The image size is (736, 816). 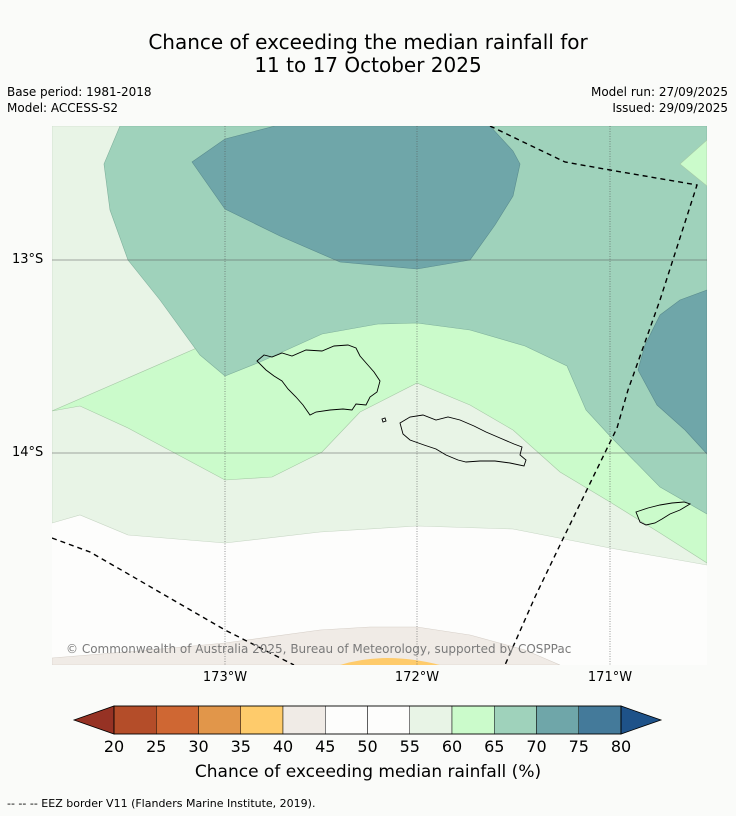 What do you see at coordinates (578, 746) in the screenshot?
I see `colorbar-tick-label: 75` at bounding box center [578, 746].